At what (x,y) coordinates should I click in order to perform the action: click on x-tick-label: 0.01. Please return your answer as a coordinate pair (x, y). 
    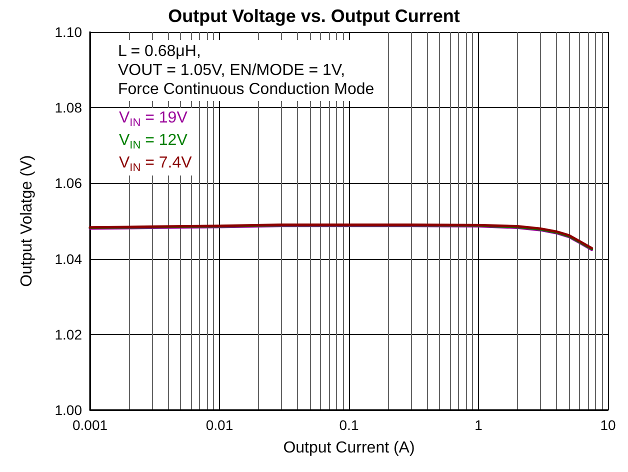
    Looking at the image, I should click on (220, 425).